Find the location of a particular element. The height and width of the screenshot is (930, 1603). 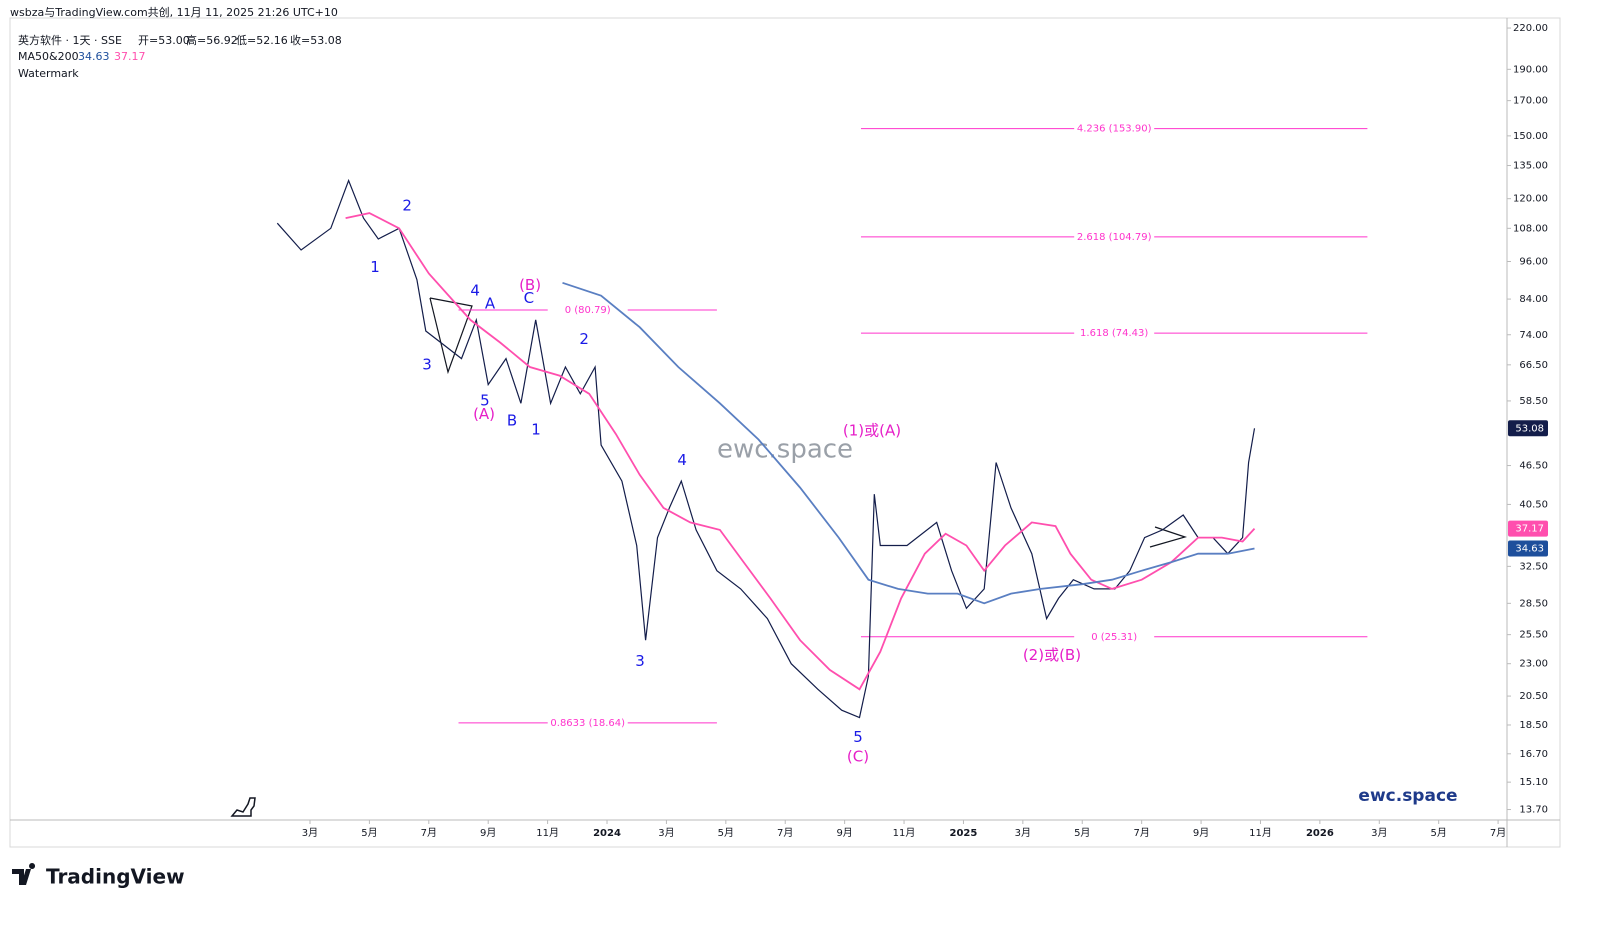

y-tick-label: 28.50 is located at coordinates (1533, 603).